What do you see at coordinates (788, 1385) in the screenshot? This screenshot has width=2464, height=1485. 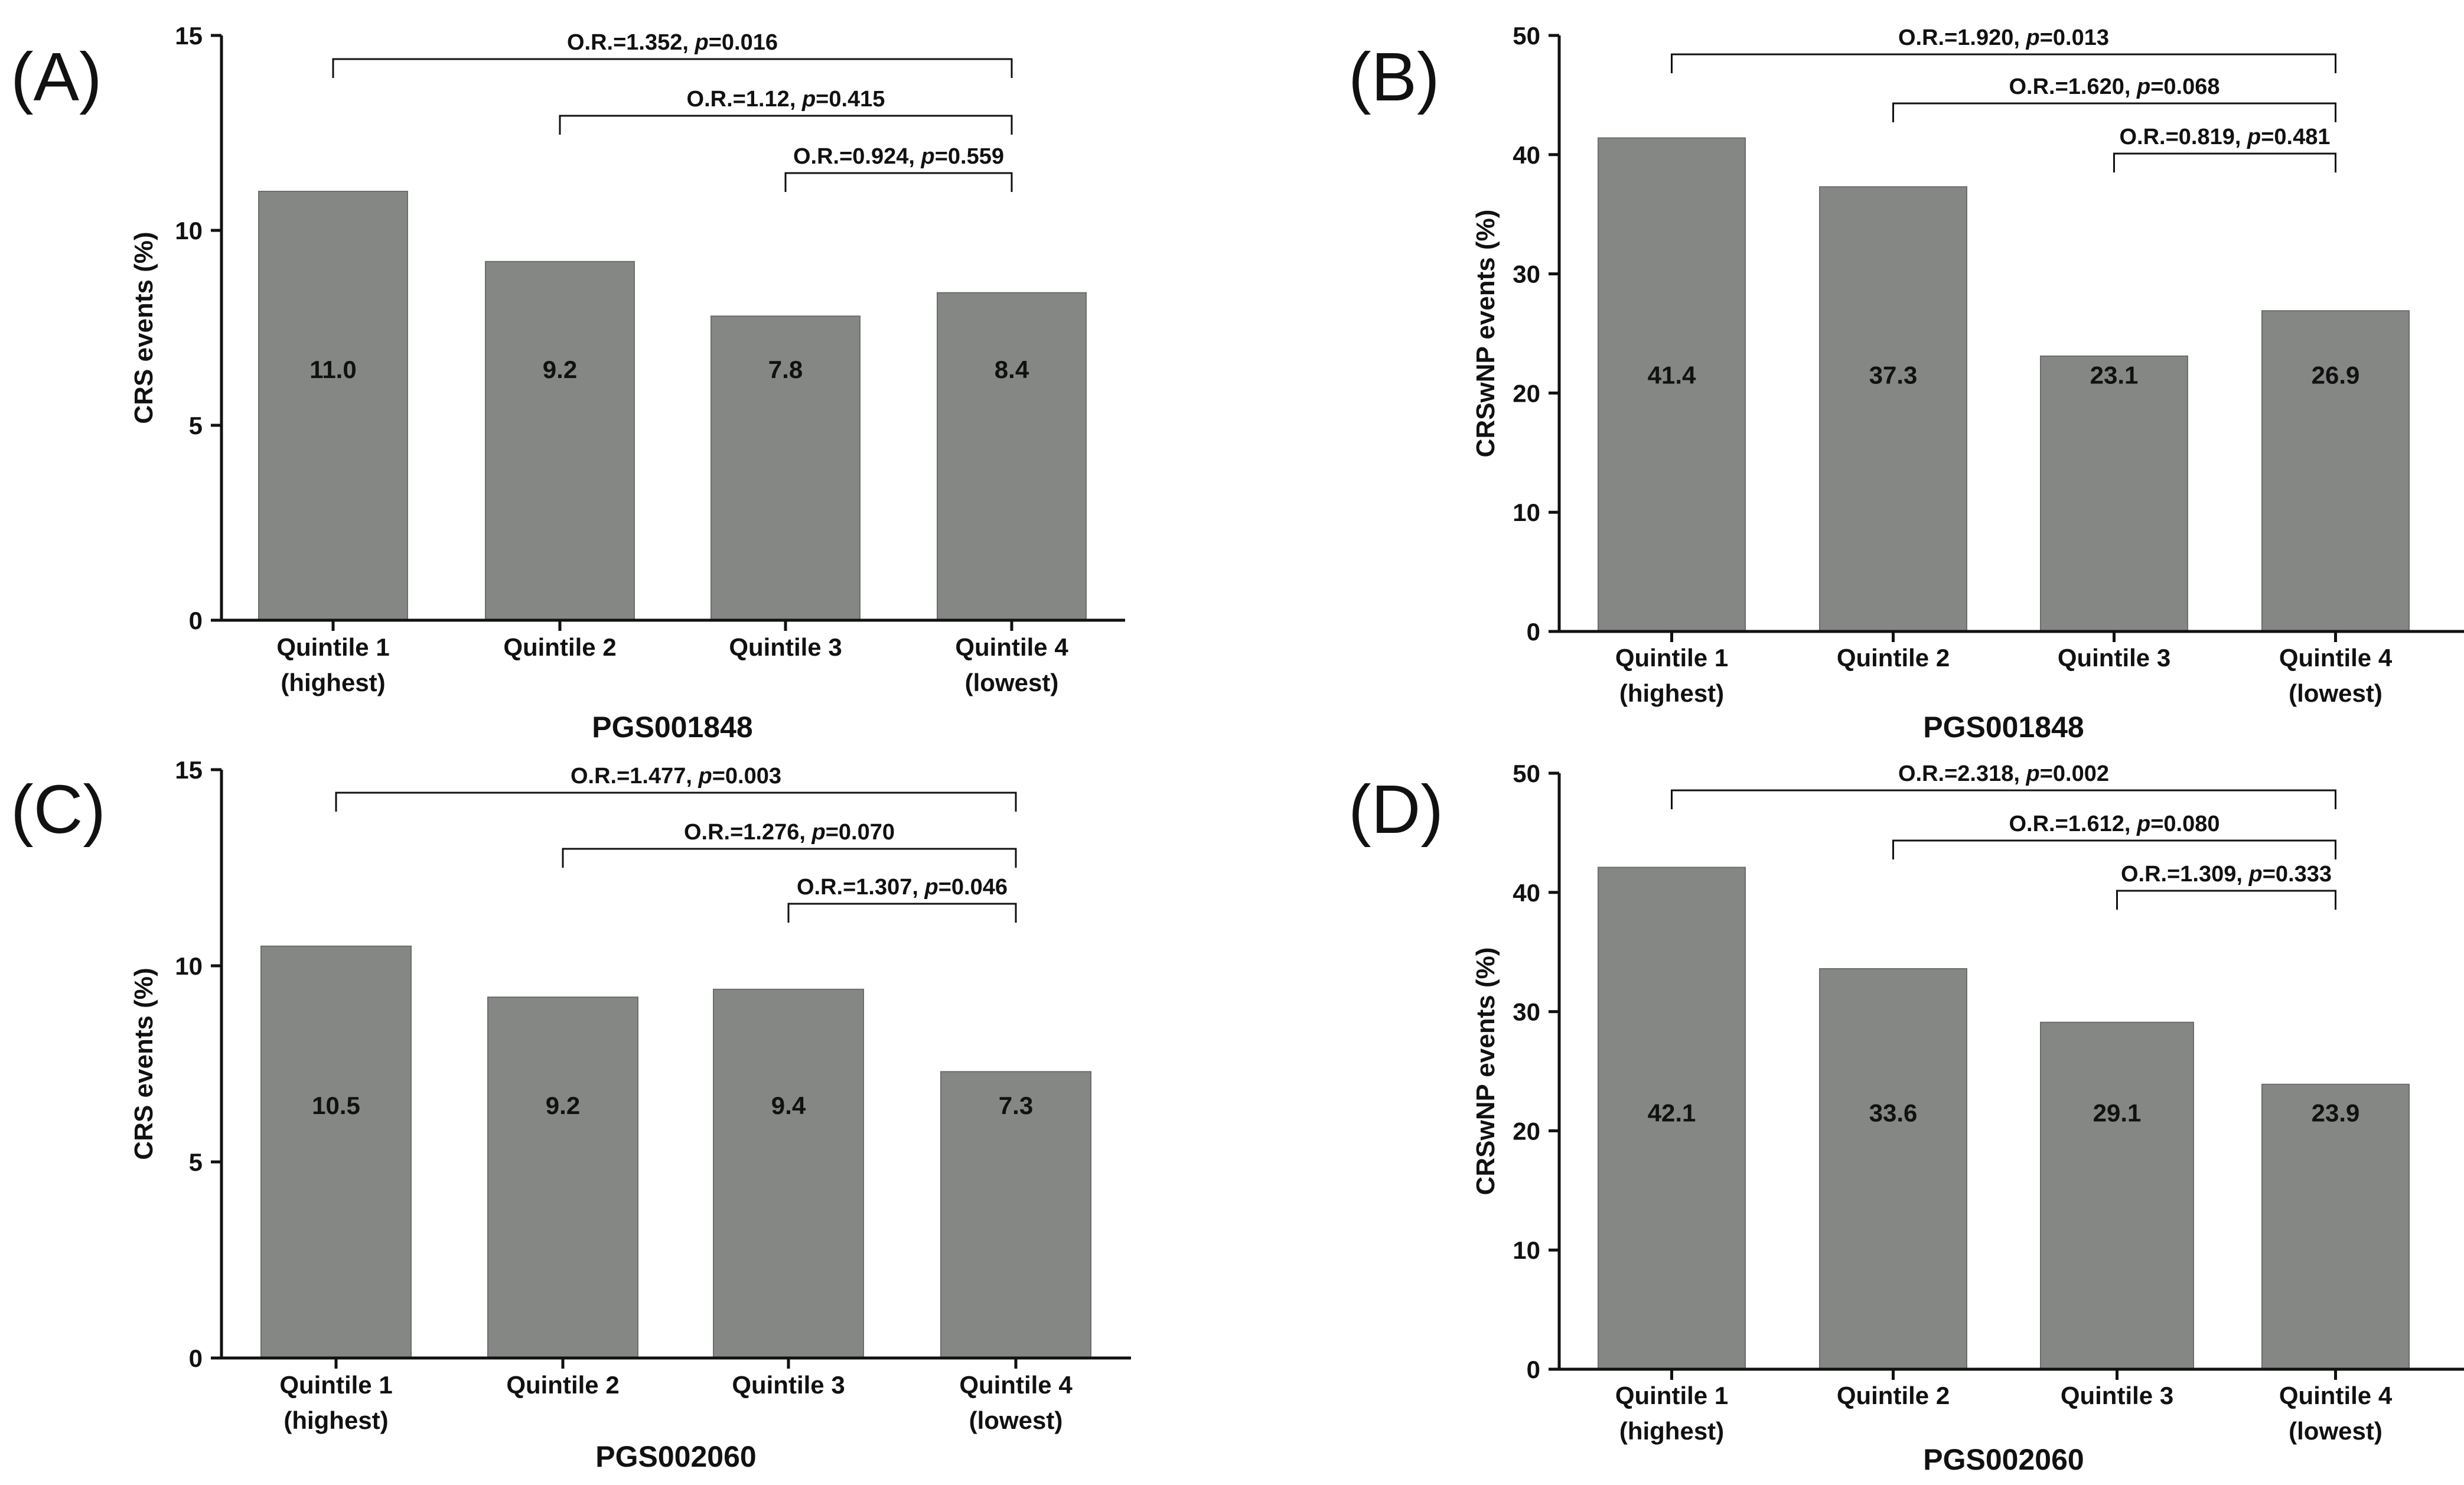 I see `panel-c-category-label-3: Quintile 3` at bounding box center [788, 1385].